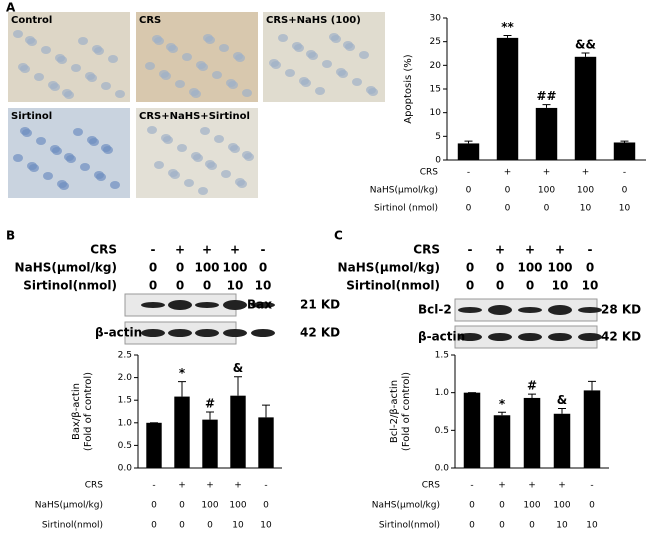 The width and height of the screenshot is (650, 536). I want to click on y-axis-label: Apoptosis (%), so click(408, 88).